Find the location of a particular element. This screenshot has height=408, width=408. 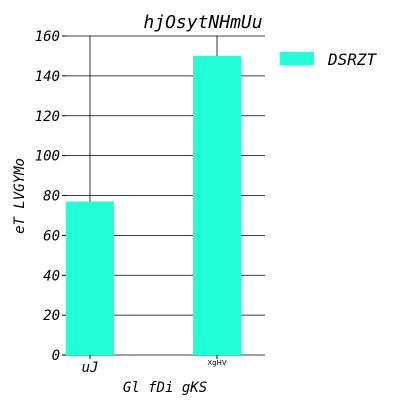

x-axis-label: Gl fDi gKS is located at coordinates (165, 388).